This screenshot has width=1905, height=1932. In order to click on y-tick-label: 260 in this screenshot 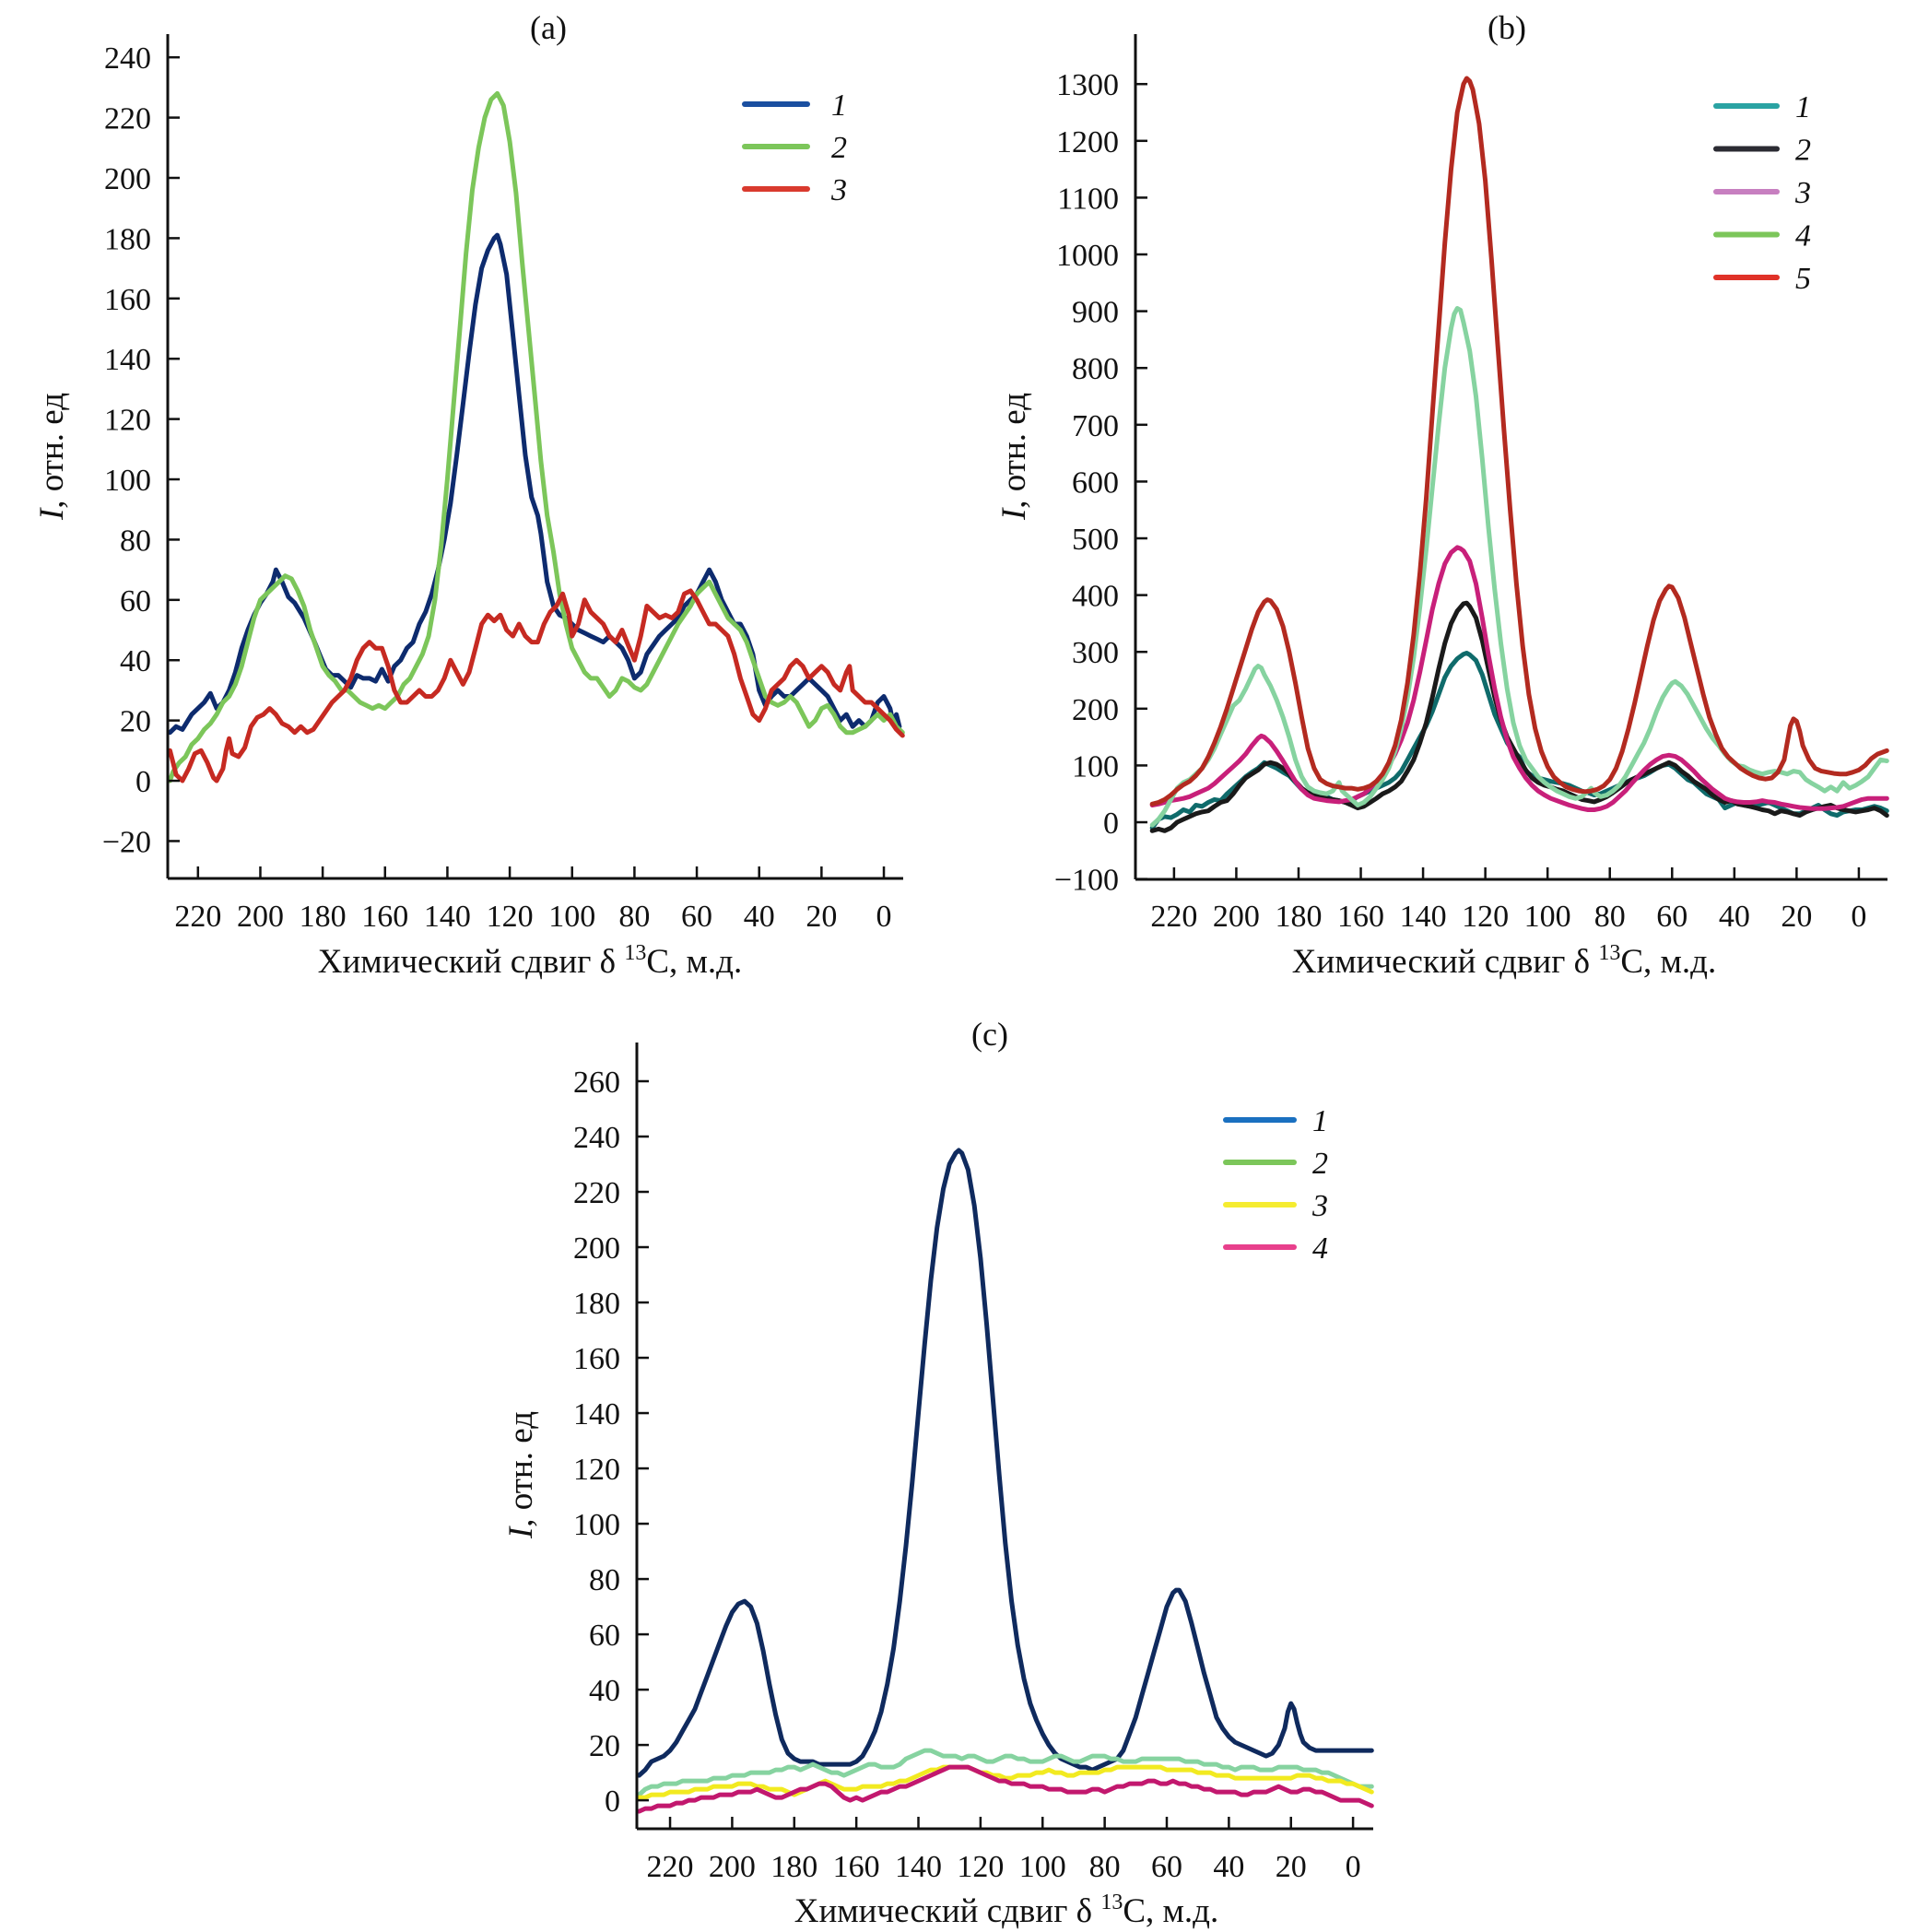, I will do `click(596, 1083)`.